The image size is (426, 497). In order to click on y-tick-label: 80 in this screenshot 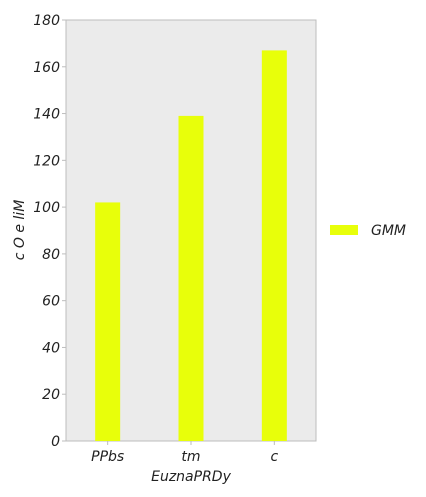, I will do `click(51, 255)`.